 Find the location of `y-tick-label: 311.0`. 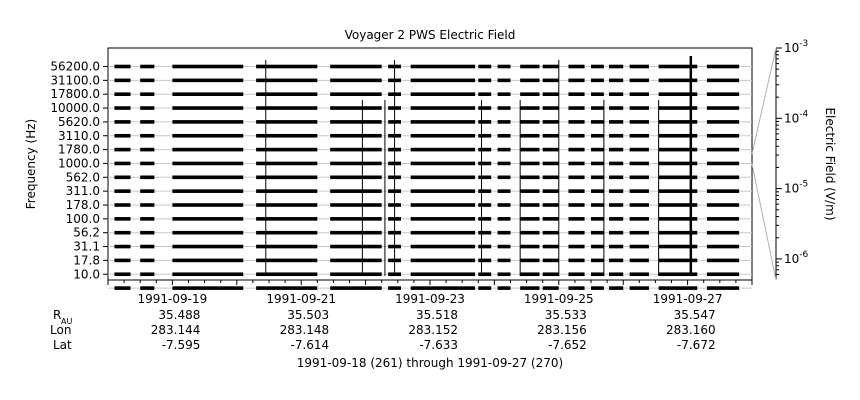

y-tick-label: 311.0 is located at coordinates (83, 191).